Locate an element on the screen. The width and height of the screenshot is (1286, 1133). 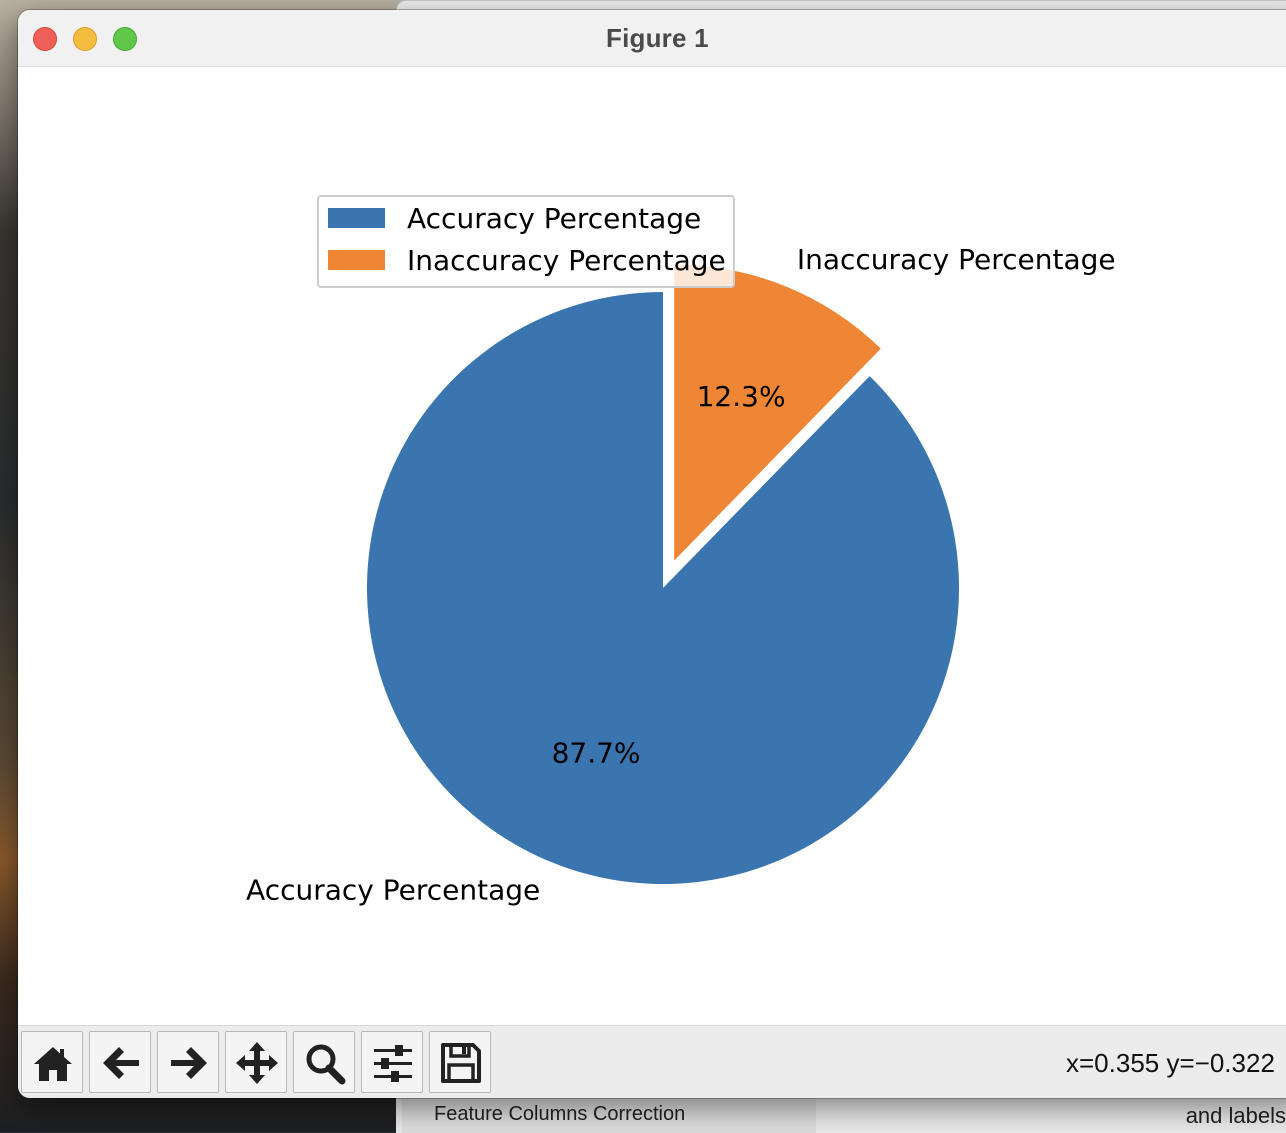
window-title: Figure 1 is located at coordinates (657, 38).